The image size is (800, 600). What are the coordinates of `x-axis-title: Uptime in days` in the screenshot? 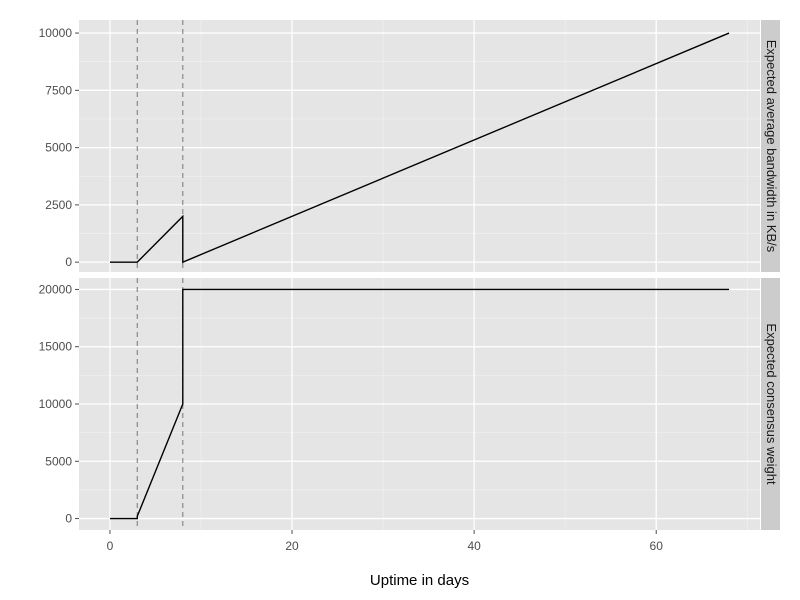 It's located at (419, 580).